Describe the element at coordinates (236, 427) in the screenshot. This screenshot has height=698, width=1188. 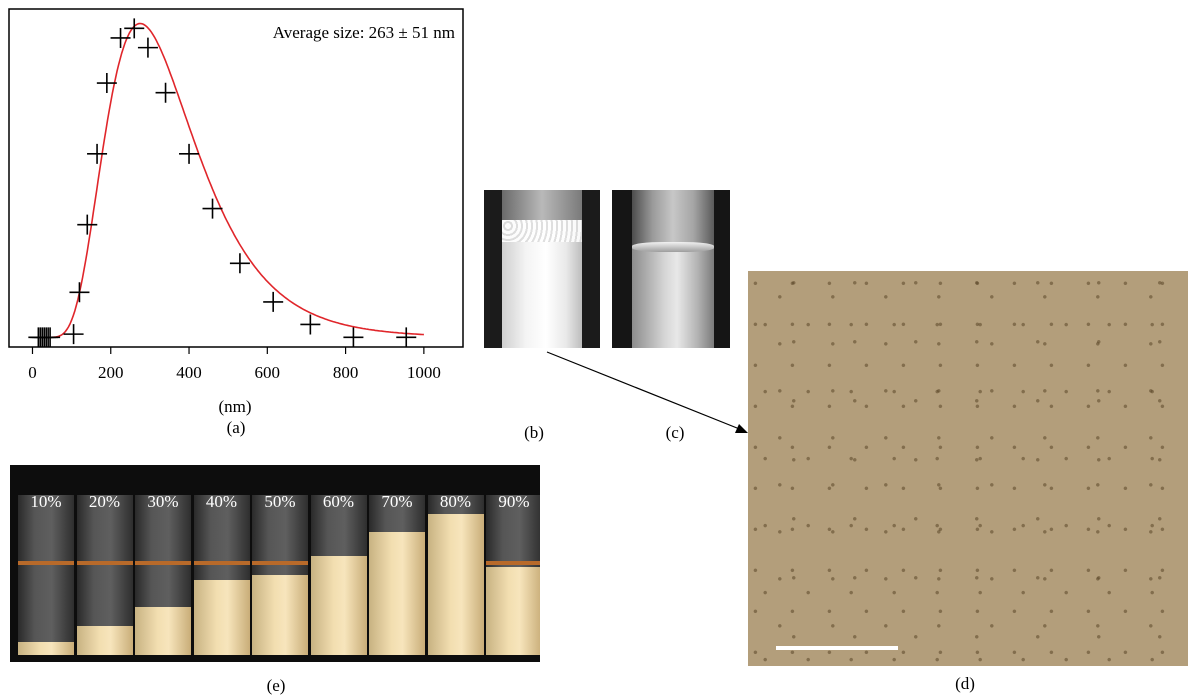
I see `caption-a: (a)` at that location.